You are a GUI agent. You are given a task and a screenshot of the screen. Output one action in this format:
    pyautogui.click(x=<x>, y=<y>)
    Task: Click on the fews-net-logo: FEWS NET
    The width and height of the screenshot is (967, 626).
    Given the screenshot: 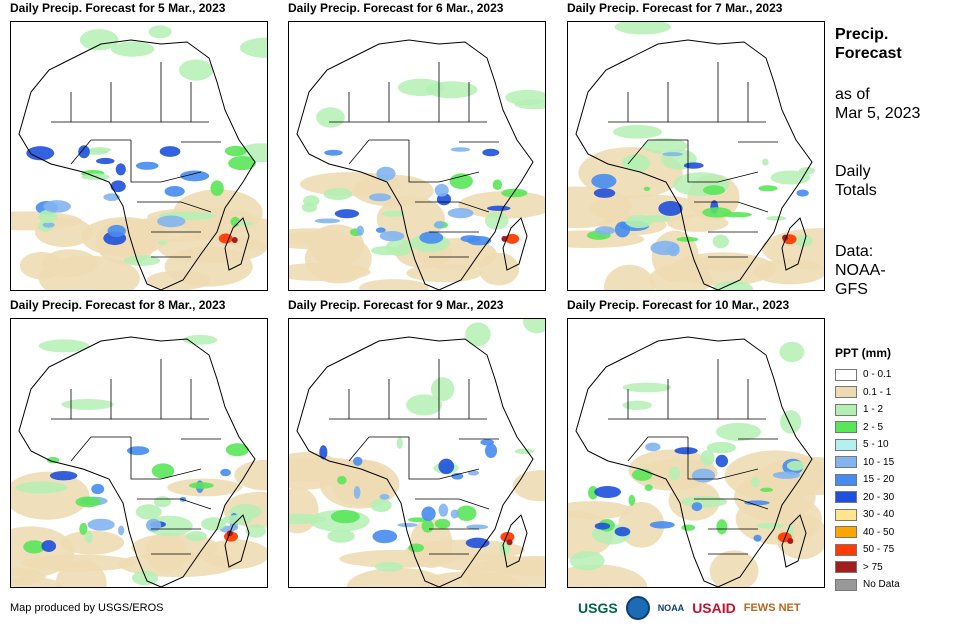 What is the action you would take?
    pyautogui.click(x=772, y=608)
    